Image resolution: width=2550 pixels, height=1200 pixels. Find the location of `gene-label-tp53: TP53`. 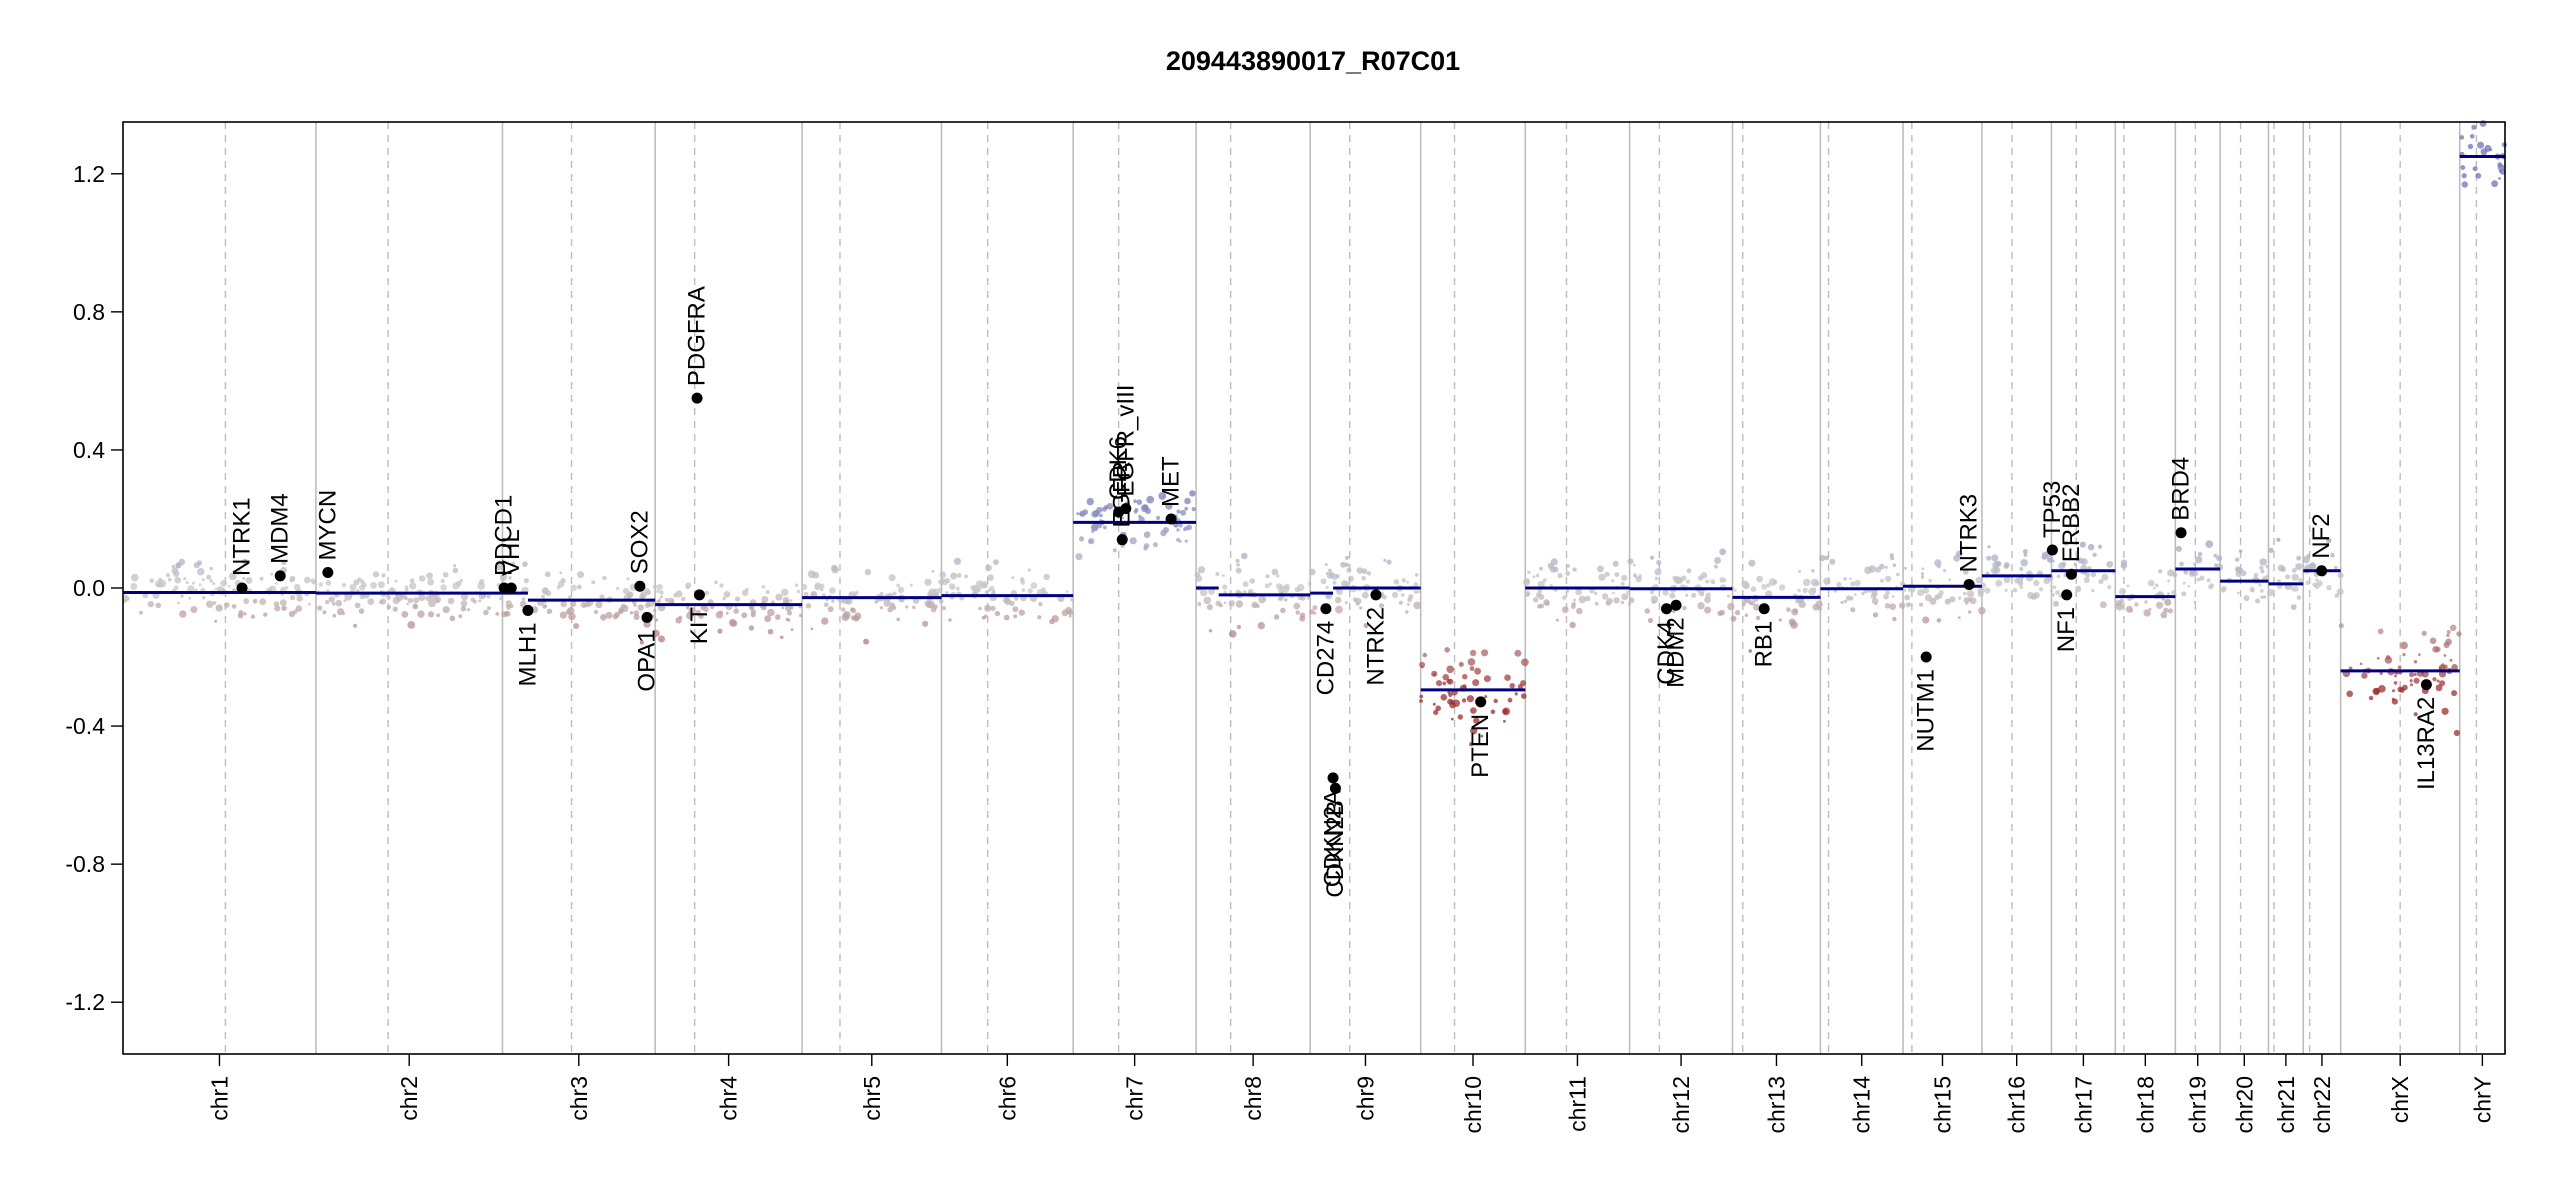

gene-label-tp53: TP53 is located at coordinates (2052, 509).